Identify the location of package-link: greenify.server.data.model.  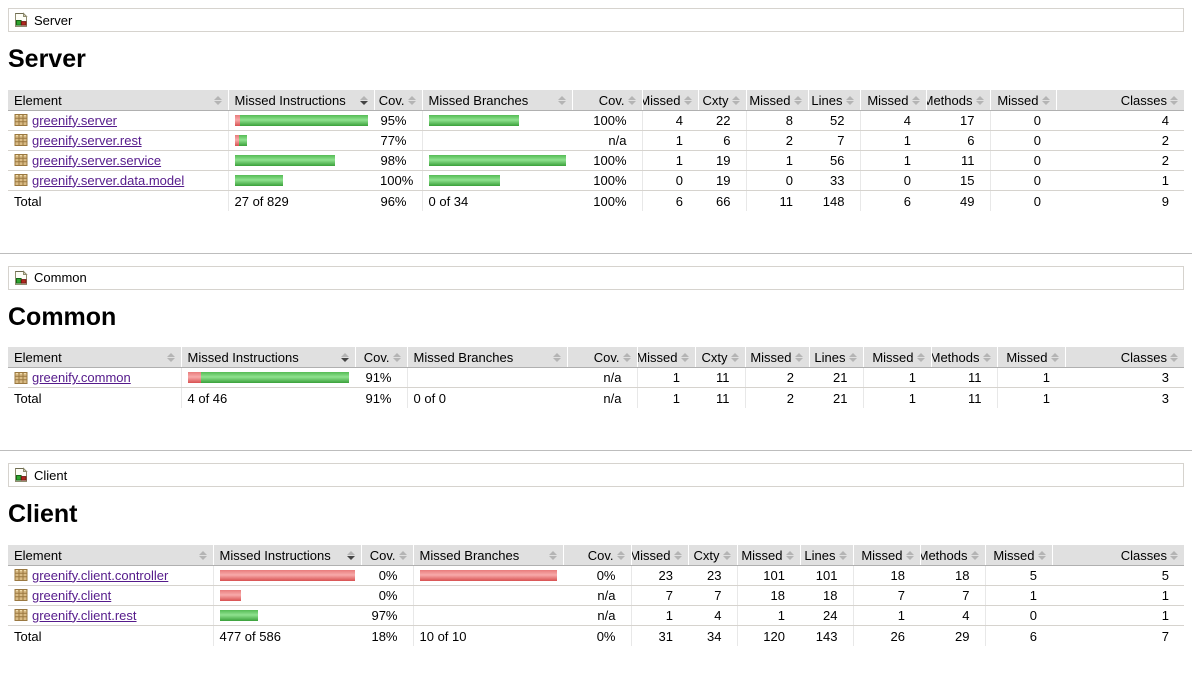
(108, 180).